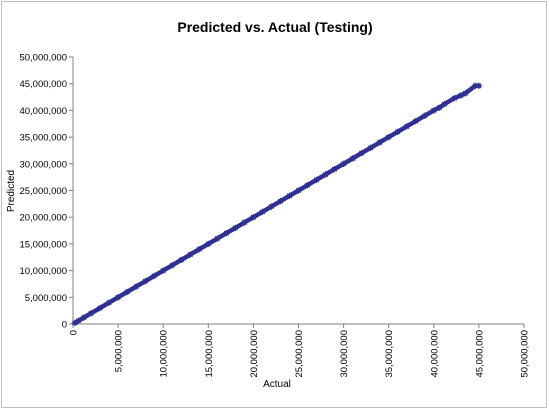 This screenshot has height=411, width=550. What do you see at coordinates (164, 354) in the screenshot?
I see `x-tick-label: 10,000,000` at bounding box center [164, 354].